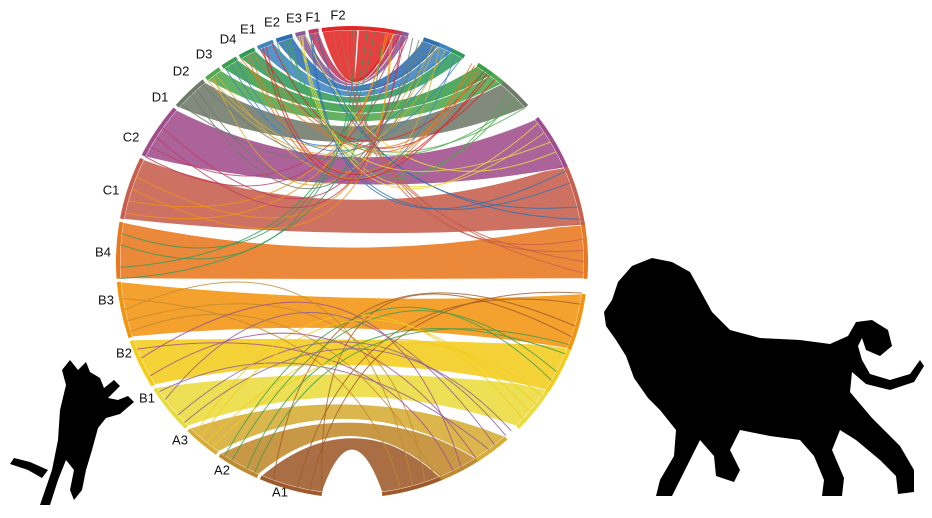 The width and height of the screenshot is (932, 518). I want to click on segment-label: B1, so click(147, 397).